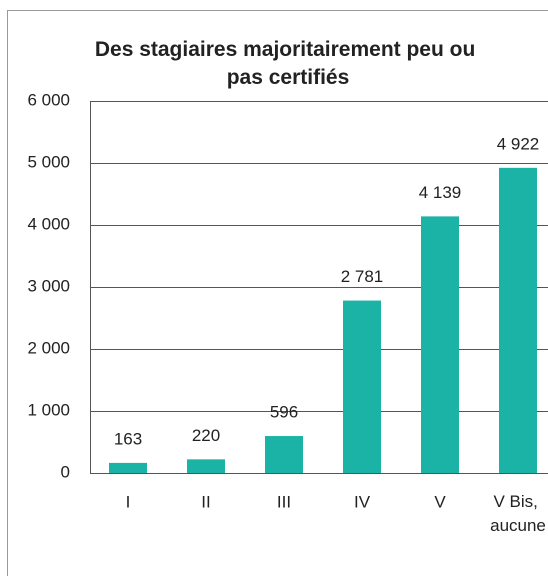 The height and width of the screenshot is (576, 548). I want to click on x-tick-label: II, so click(205, 501).